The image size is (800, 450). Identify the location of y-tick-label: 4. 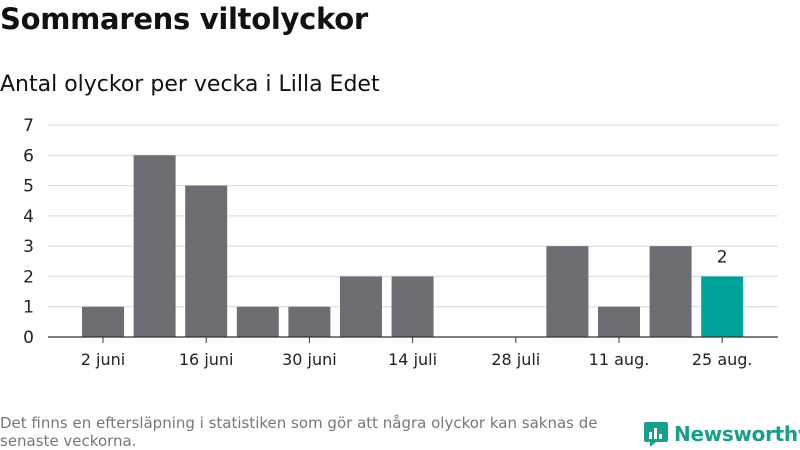
(28, 217).